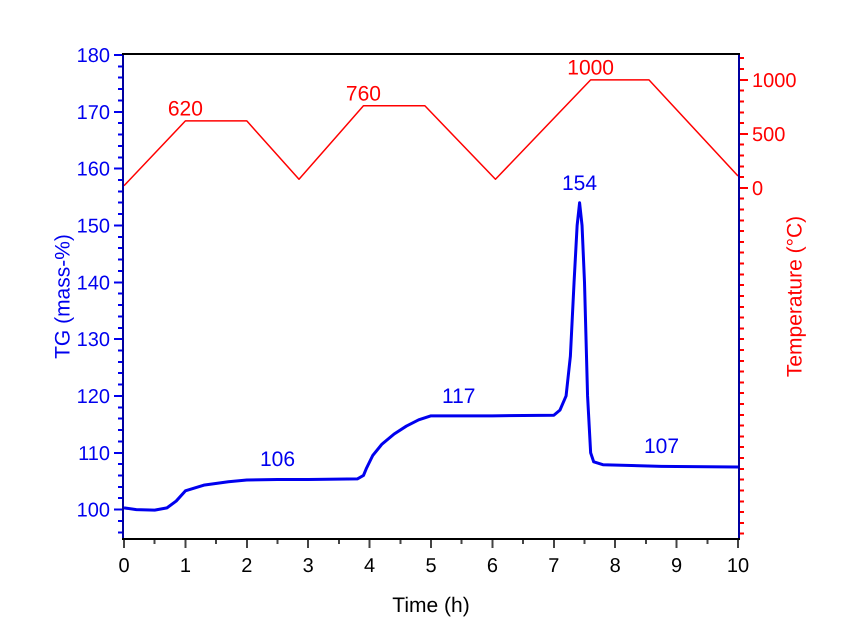 The image size is (848, 628). What do you see at coordinates (431, 605) in the screenshot?
I see `x-axis-title: Time (h)` at bounding box center [431, 605].